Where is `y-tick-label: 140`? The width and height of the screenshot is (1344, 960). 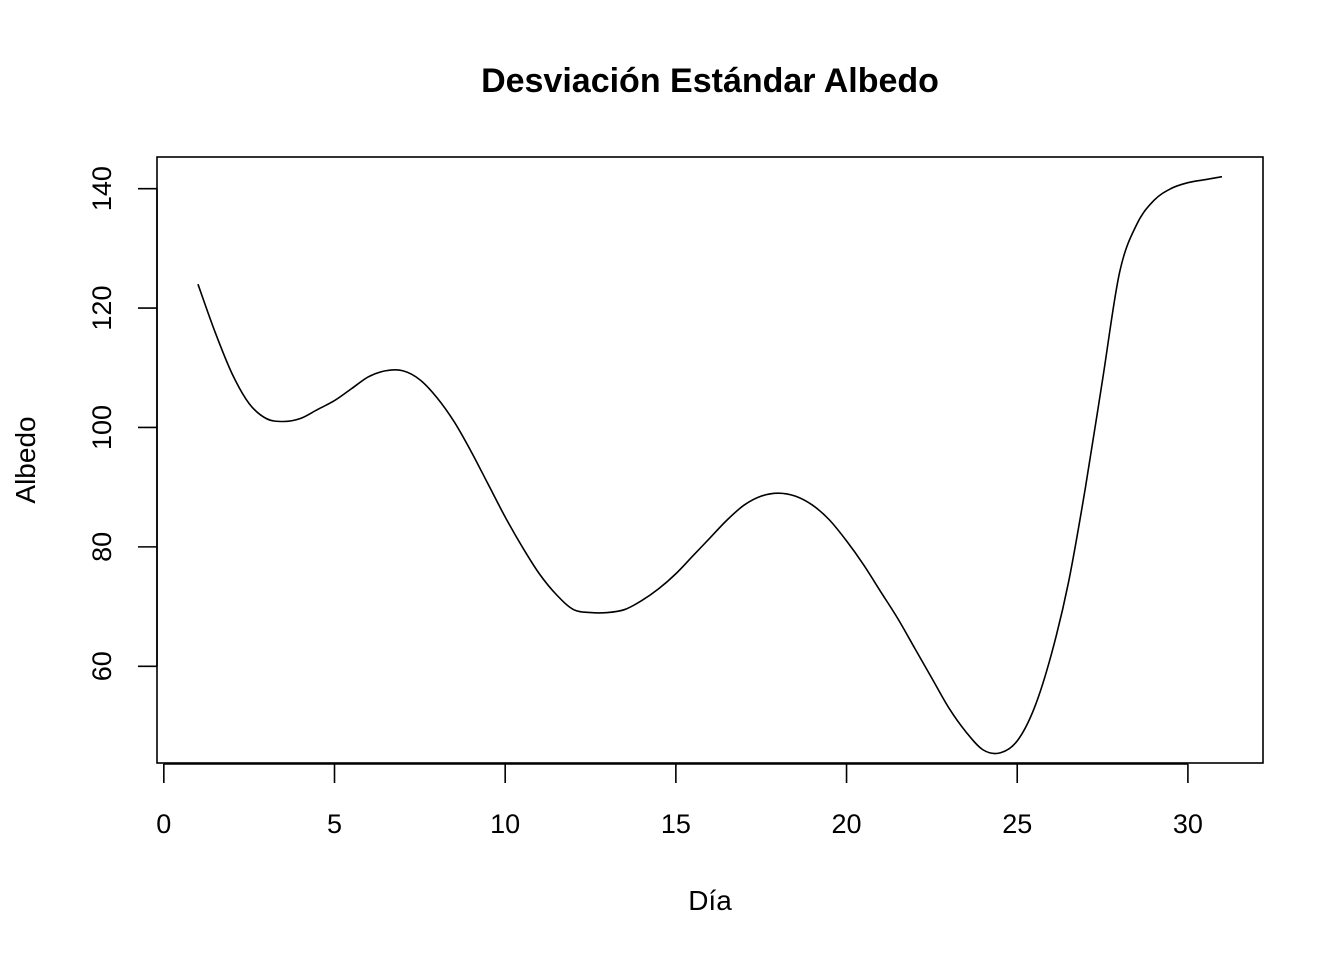
y-tick-label: 140 is located at coordinates (102, 188).